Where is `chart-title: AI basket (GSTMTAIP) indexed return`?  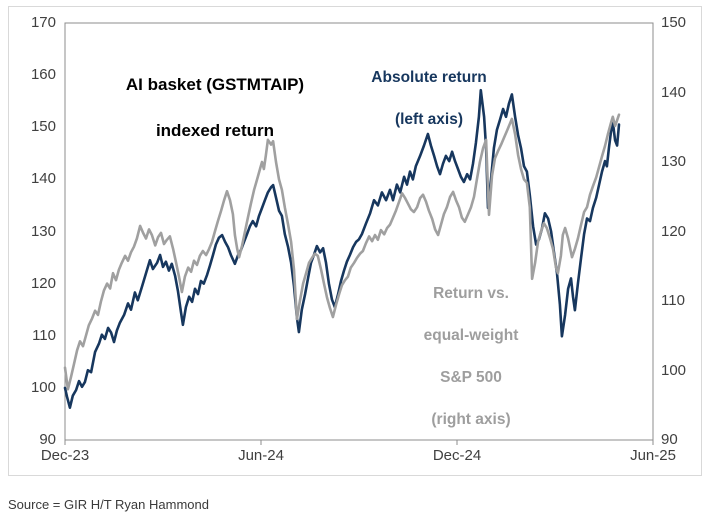 chart-title: AI basket (GSTMTAIP) indexed return is located at coordinates (215, 107).